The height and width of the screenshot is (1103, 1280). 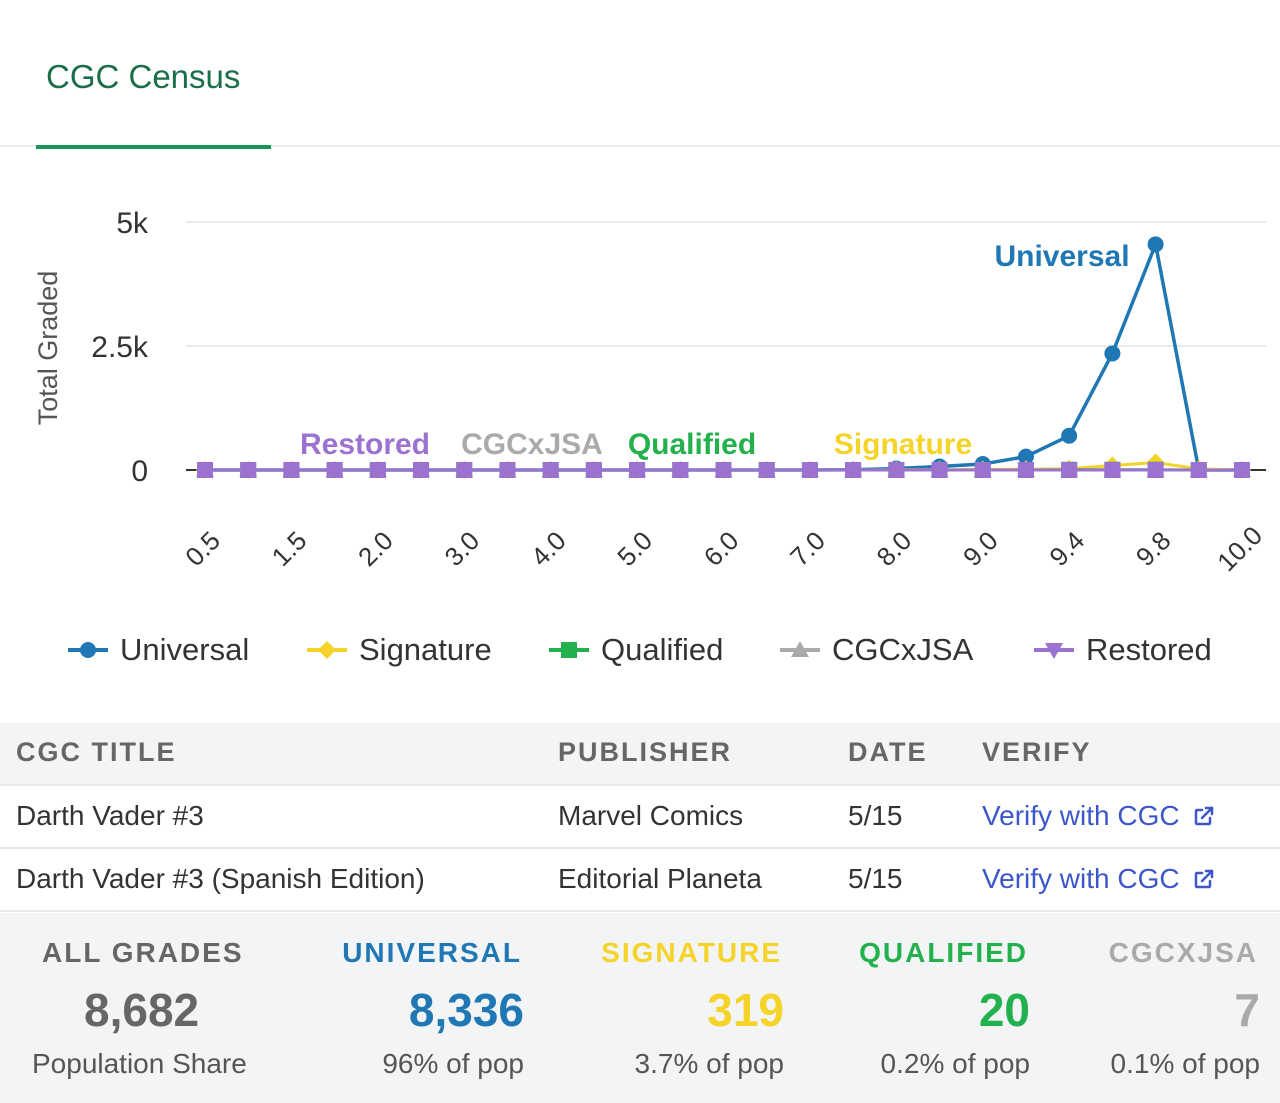 What do you see at coordinates (466, 1010) in the screenshot?
I see `stat-universal-value: 8,336` at bounding box center [466, 1010].